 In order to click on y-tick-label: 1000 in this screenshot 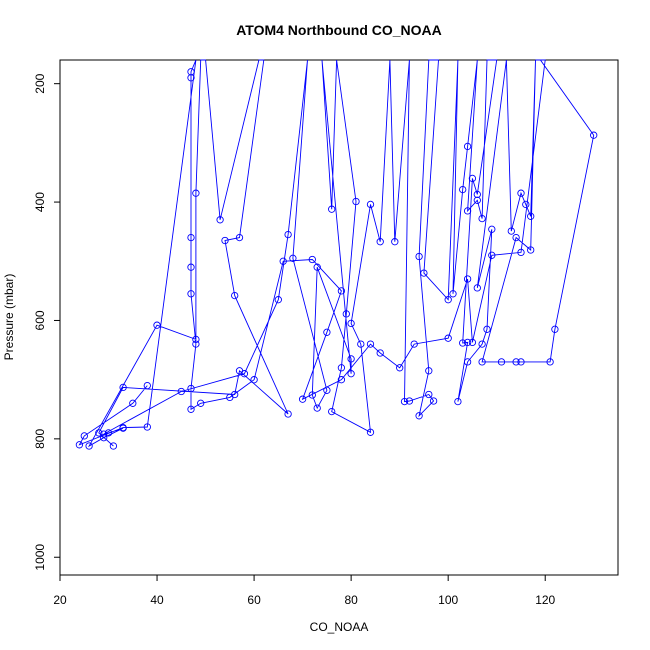, I will do `click(40, 557)`.